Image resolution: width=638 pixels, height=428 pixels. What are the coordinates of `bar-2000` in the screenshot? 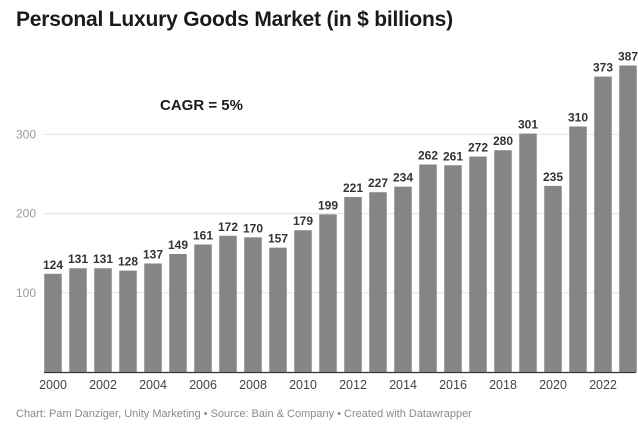 It's located at (53, 322).